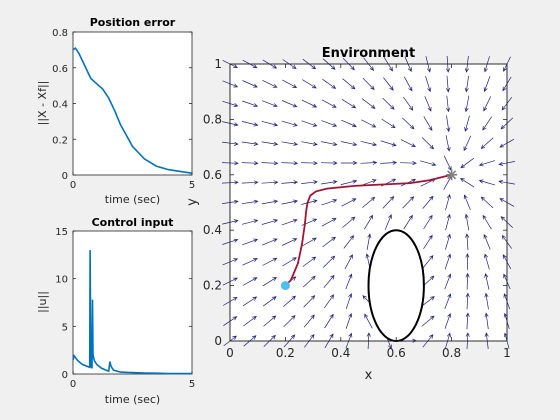 Image resolution: width=560 pixels, height=420 pixels. I want to click on trajectory-series, so click(368, 230).